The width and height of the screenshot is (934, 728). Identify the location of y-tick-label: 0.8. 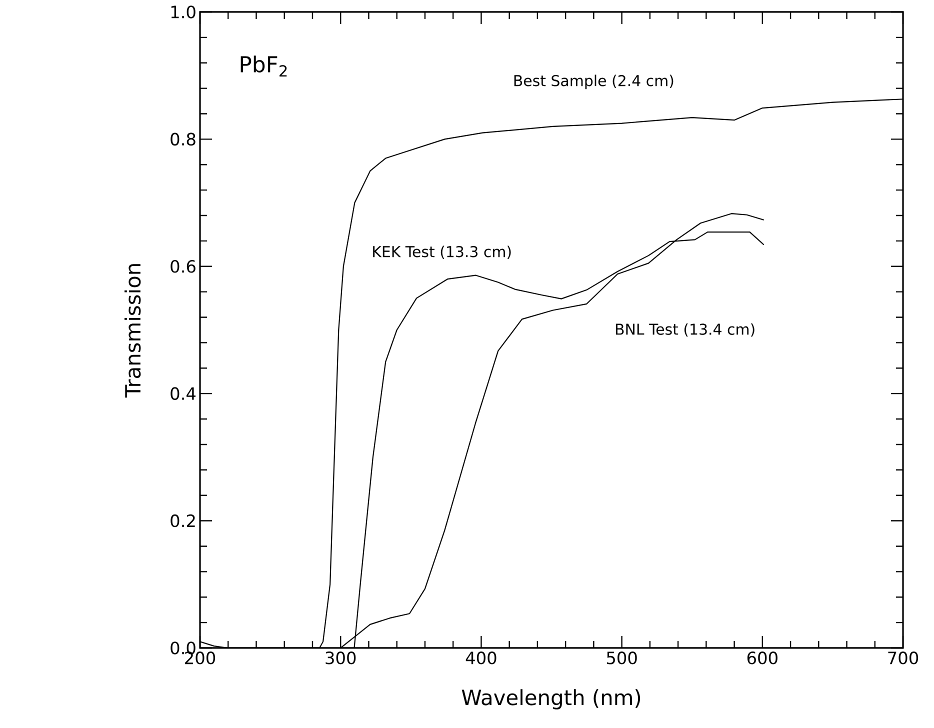
(183, 139).